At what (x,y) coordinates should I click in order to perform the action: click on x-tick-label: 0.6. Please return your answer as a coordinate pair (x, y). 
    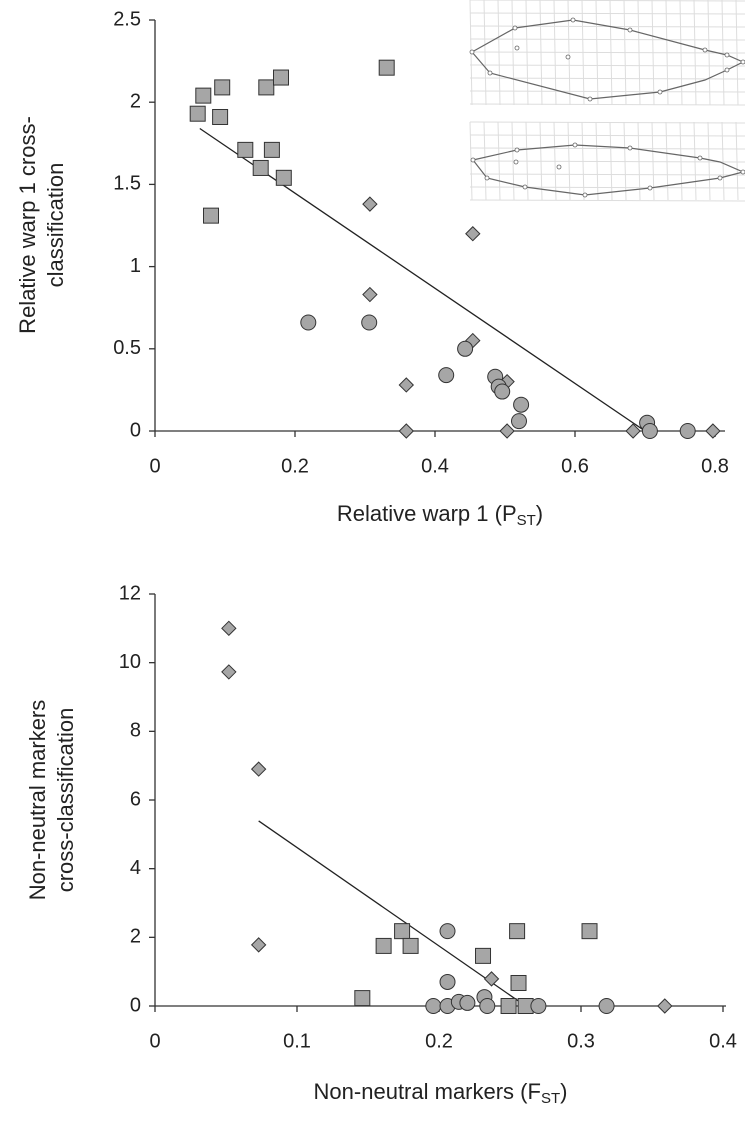
    Looking at the image, I should click on (575, 466).